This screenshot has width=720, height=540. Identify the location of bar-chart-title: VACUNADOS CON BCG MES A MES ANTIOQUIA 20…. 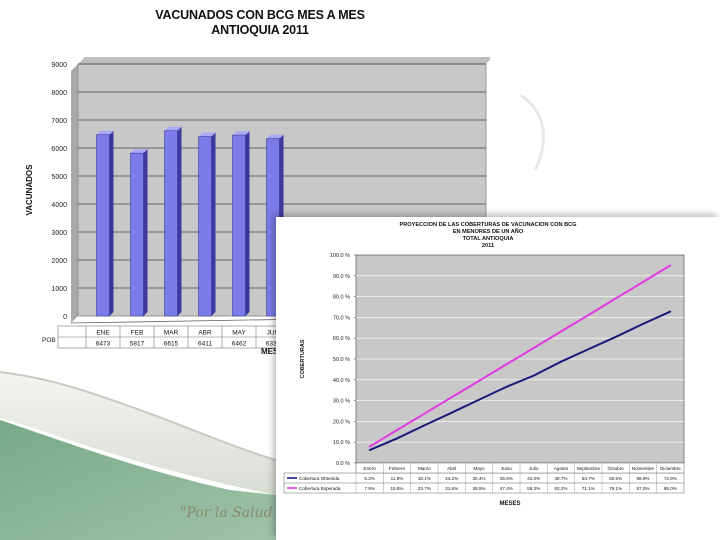
(260, 23).